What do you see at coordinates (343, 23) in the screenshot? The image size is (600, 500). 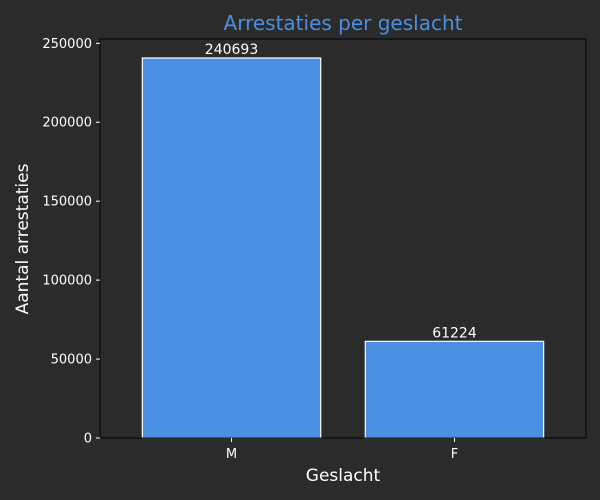 I see `chart-title: Arrestaties per geslacht` at bounding box center [343, 23].